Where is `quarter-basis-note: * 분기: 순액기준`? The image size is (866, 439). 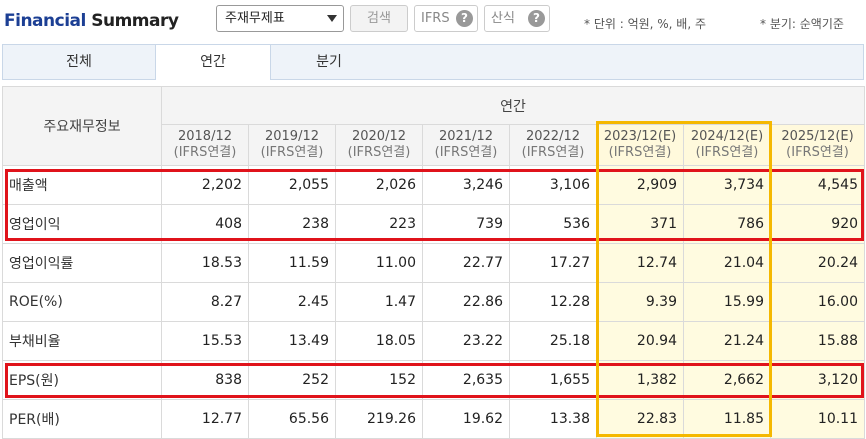
quarter-basis-note: * 분기: 순액기준 is located at coordinates (802, 24).